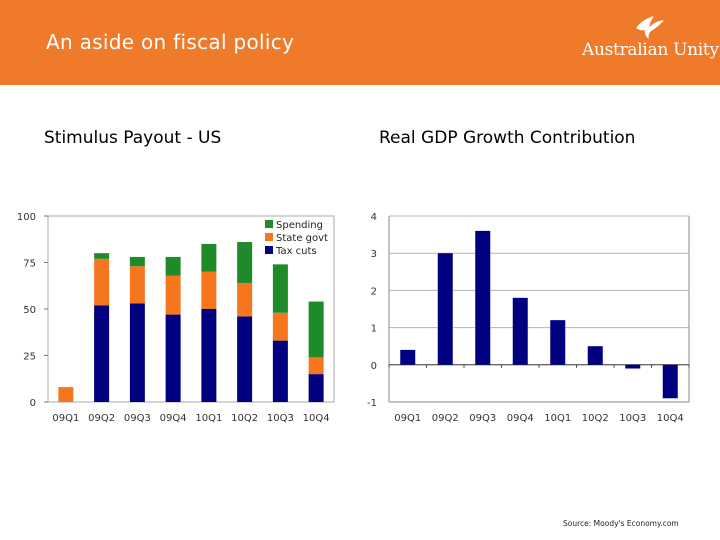  Describe the element at coordinates (650, 27) in the screenshot. I see `bird-logo-icon` at that location.